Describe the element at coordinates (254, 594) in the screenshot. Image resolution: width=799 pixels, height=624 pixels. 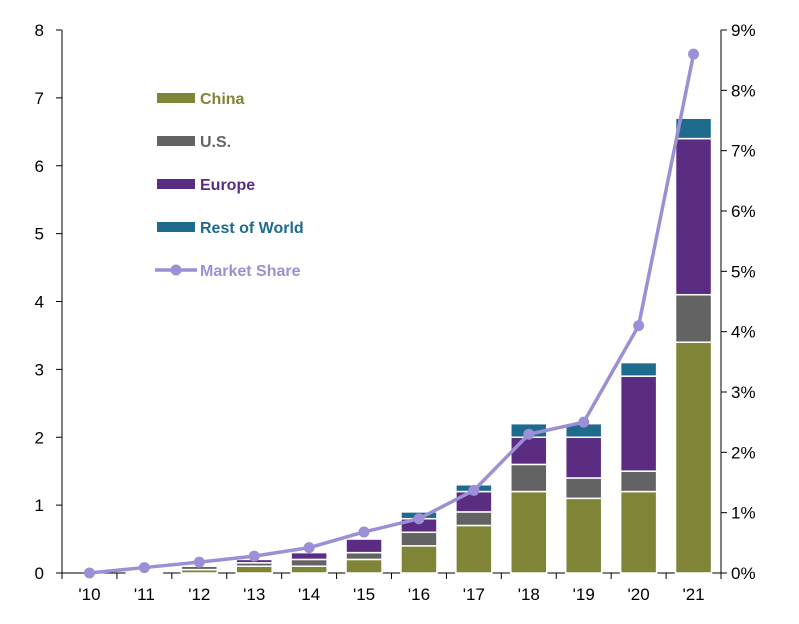
I see `x-tick-label: '13` at that location.